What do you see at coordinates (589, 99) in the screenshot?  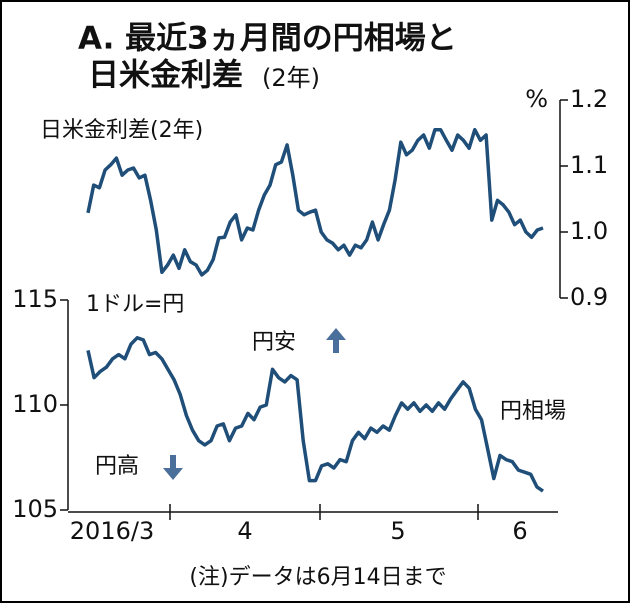 I see `y-tick-label: 1.2` at bounding box center [589, 99].